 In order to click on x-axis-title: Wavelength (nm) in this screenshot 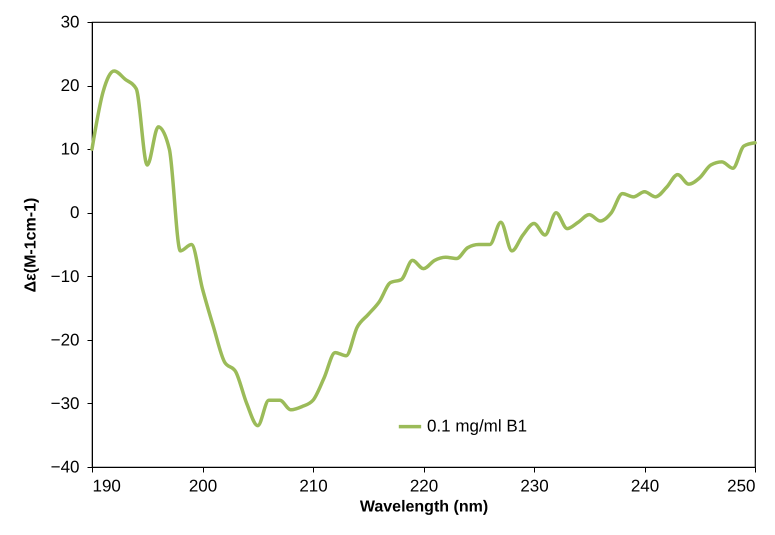, I will do `click(424, 507)`.